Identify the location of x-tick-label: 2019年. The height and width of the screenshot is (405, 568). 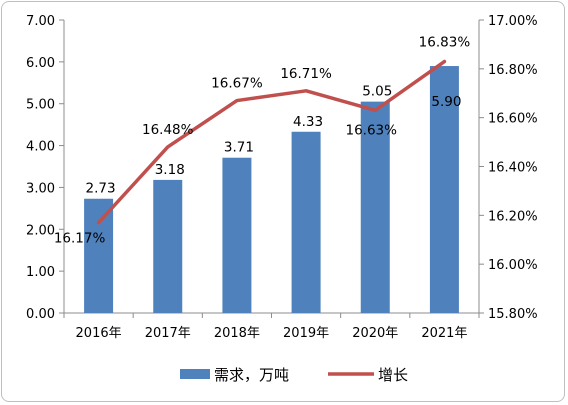
(306, 333).